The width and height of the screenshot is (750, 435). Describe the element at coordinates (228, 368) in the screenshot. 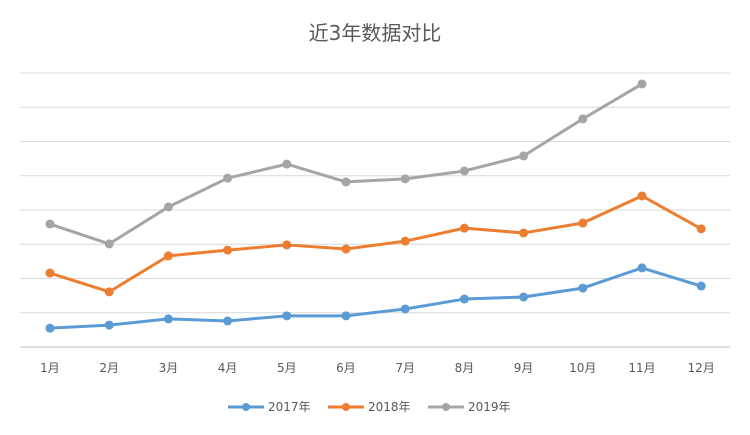

I see `x-tick-label: 4月` at that location.